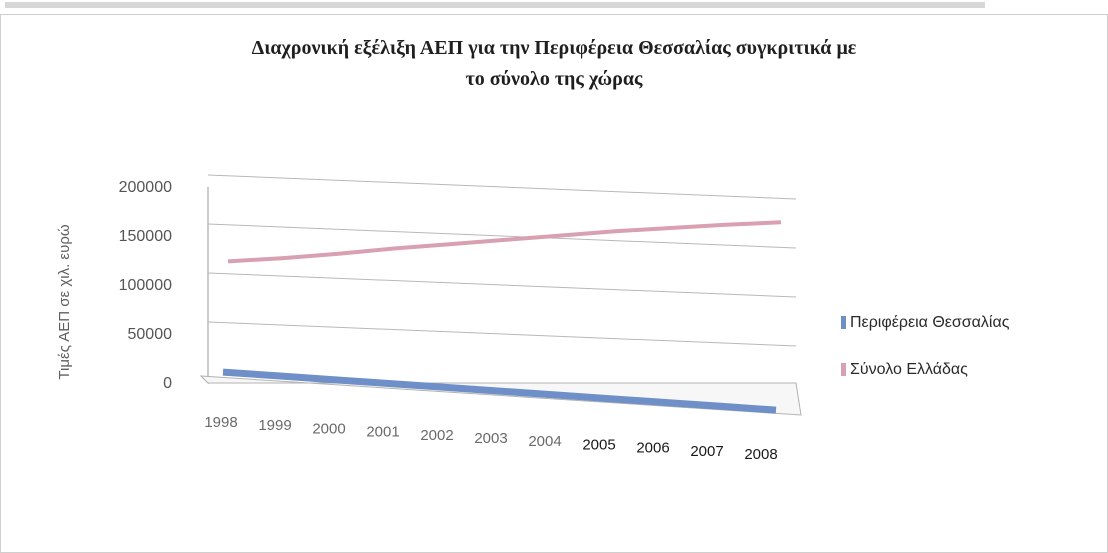 This screenshot has width=1108, height=553. Describe the element at coordinates (760, 454) in the screenshot. I see `x-tick-label: 2008` at that location.